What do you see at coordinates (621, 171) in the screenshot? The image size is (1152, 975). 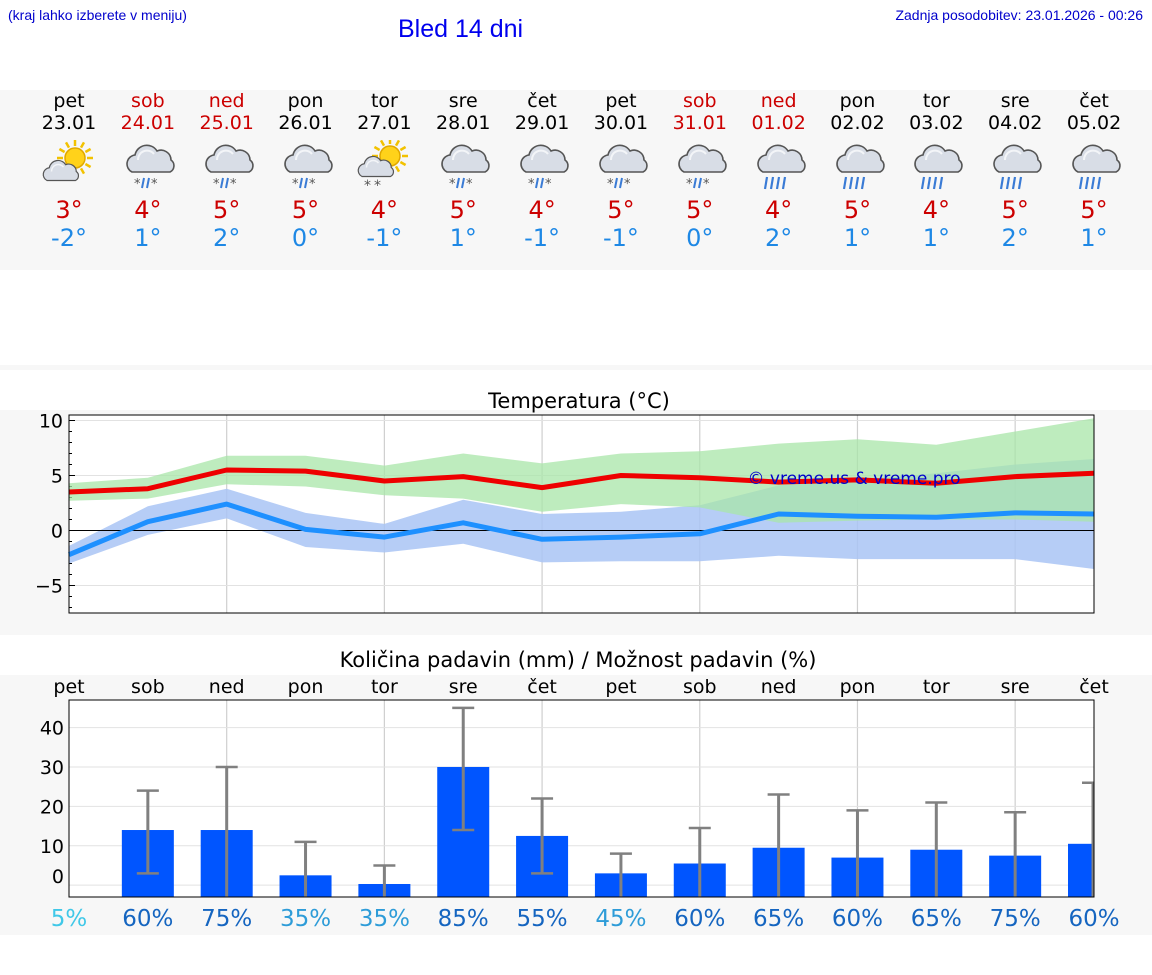 I see `day-forecast: pet 30.01 * * 5° -1°` at bounding box center [621, 171].